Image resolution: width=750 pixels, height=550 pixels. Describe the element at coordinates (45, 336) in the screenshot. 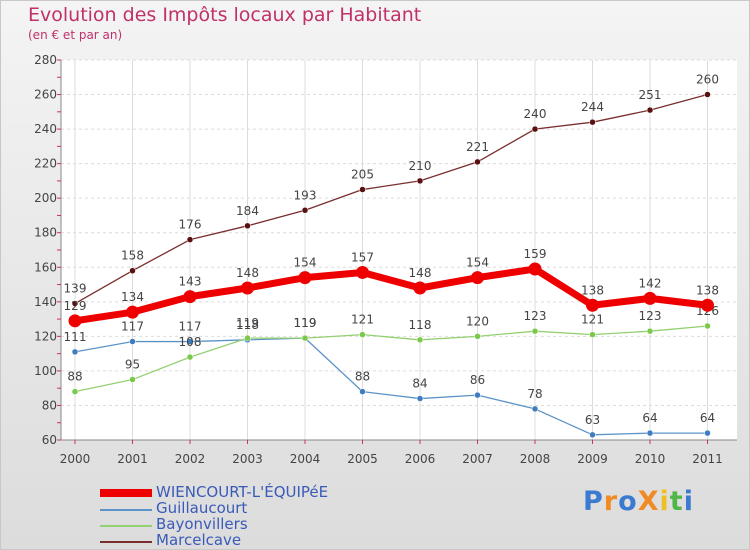

I see `y-tick-label: 120` at that location.